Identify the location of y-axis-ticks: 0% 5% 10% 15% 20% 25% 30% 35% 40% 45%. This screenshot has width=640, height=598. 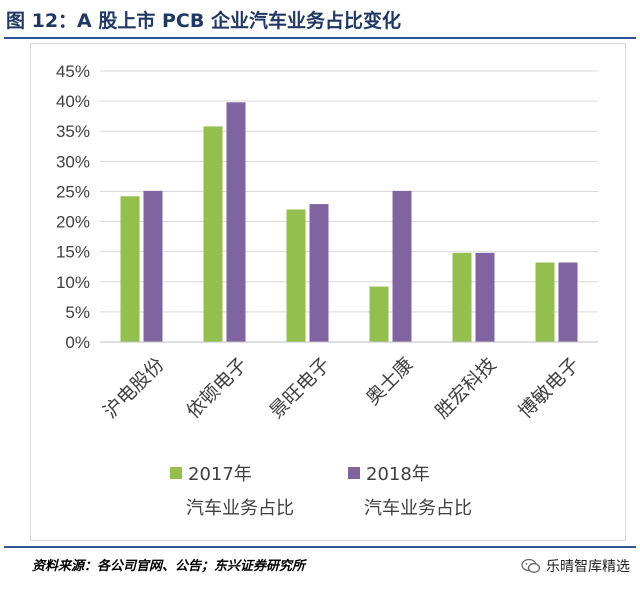
(73, 207).